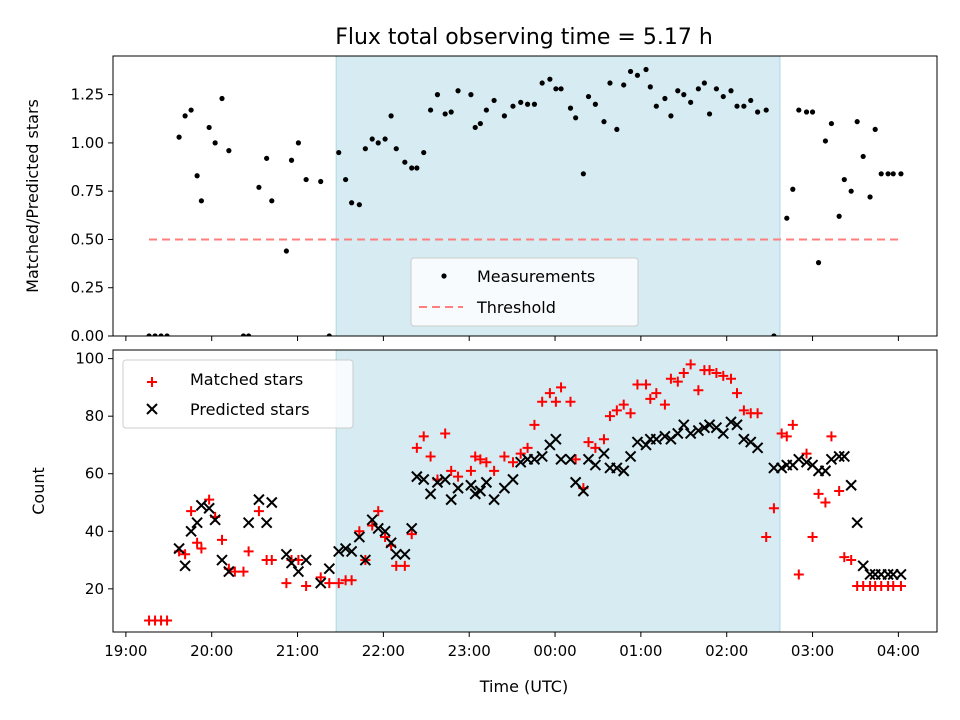  What do you see at coordinates (536, 276) in the screenshot?
I see `legend-measurements-label: Measurements` at bounding box center [536, 276].